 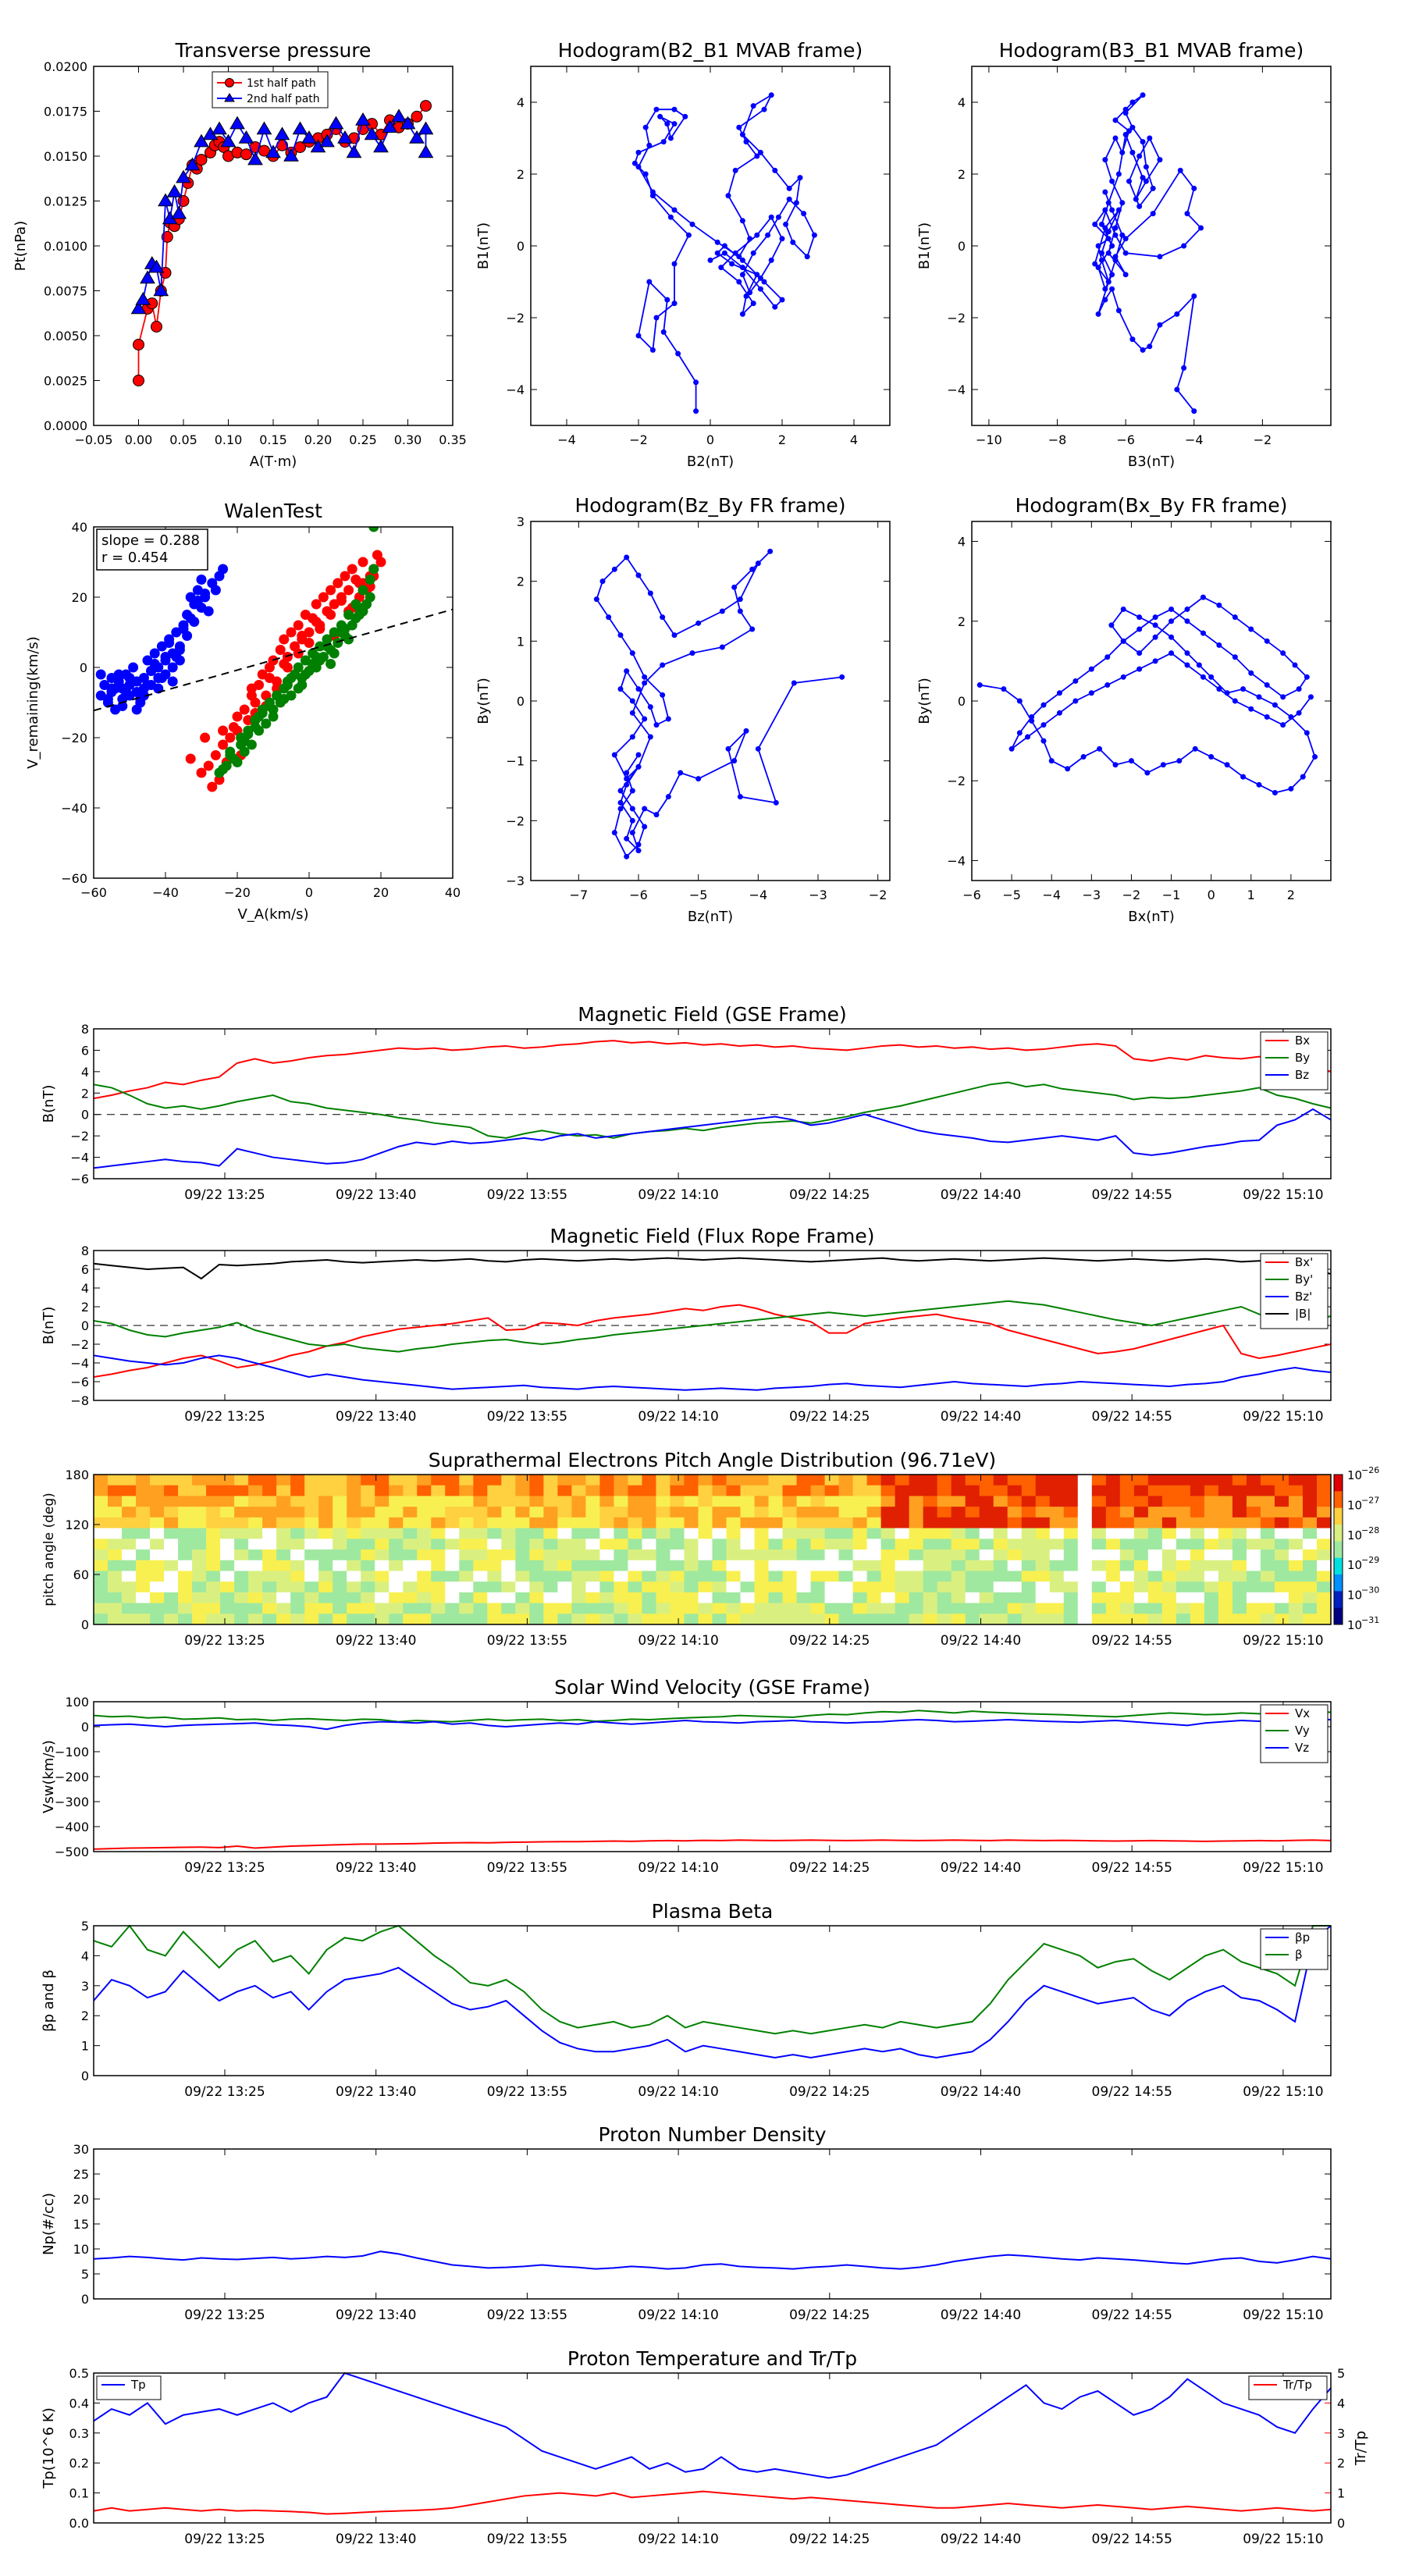 I want to click on y-tick-label: 0.2, so click(x=79, y=2463).